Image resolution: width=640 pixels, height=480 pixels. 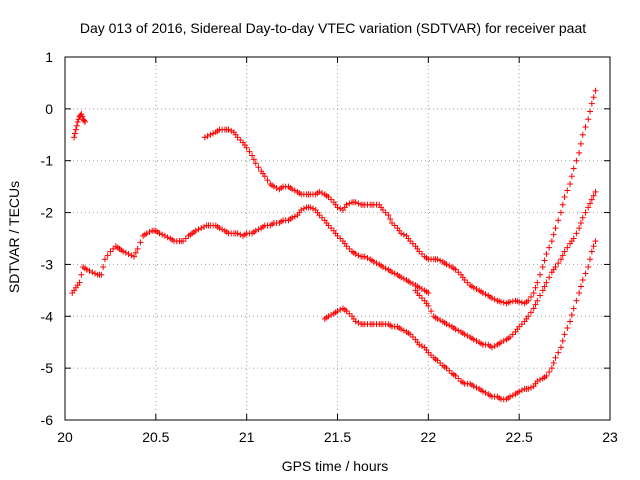 What do you see at coordinates (429, 437) in the screenshot?
I see `x-tick-label: 22` at bounding box center [429, 437].